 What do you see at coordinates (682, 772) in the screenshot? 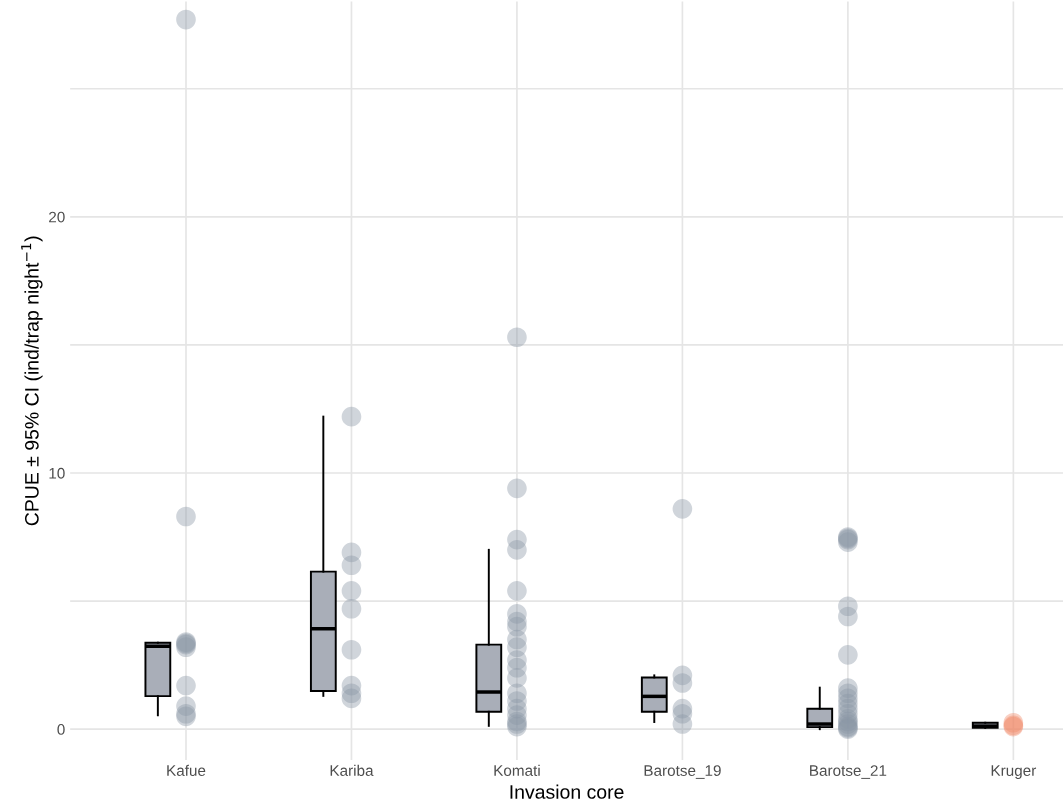
I see `x-tick-label: Barotse_19` at bounding box center [682, 772].